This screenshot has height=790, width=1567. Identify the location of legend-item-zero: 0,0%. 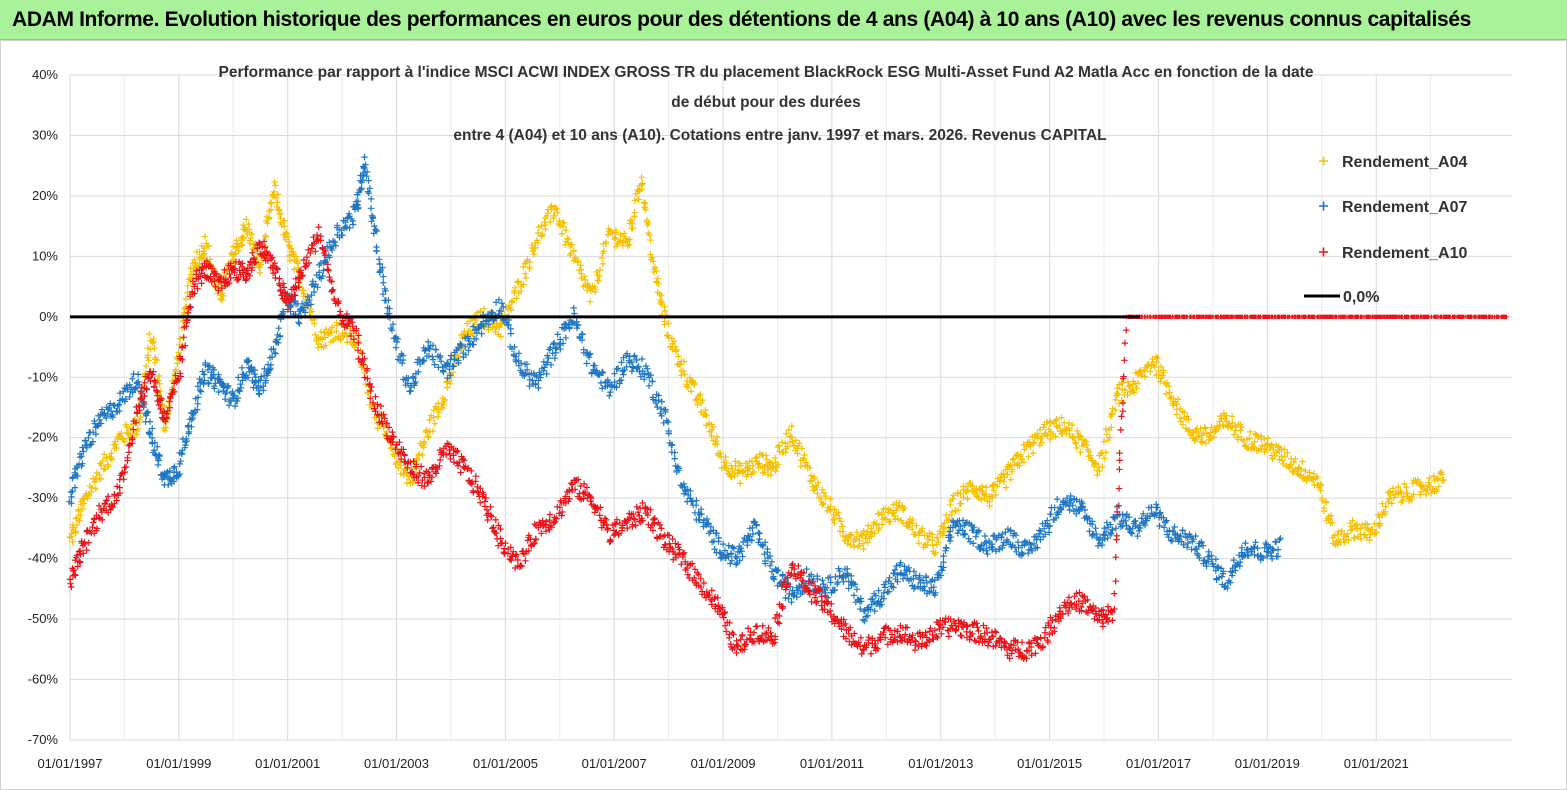
(1341, 297).